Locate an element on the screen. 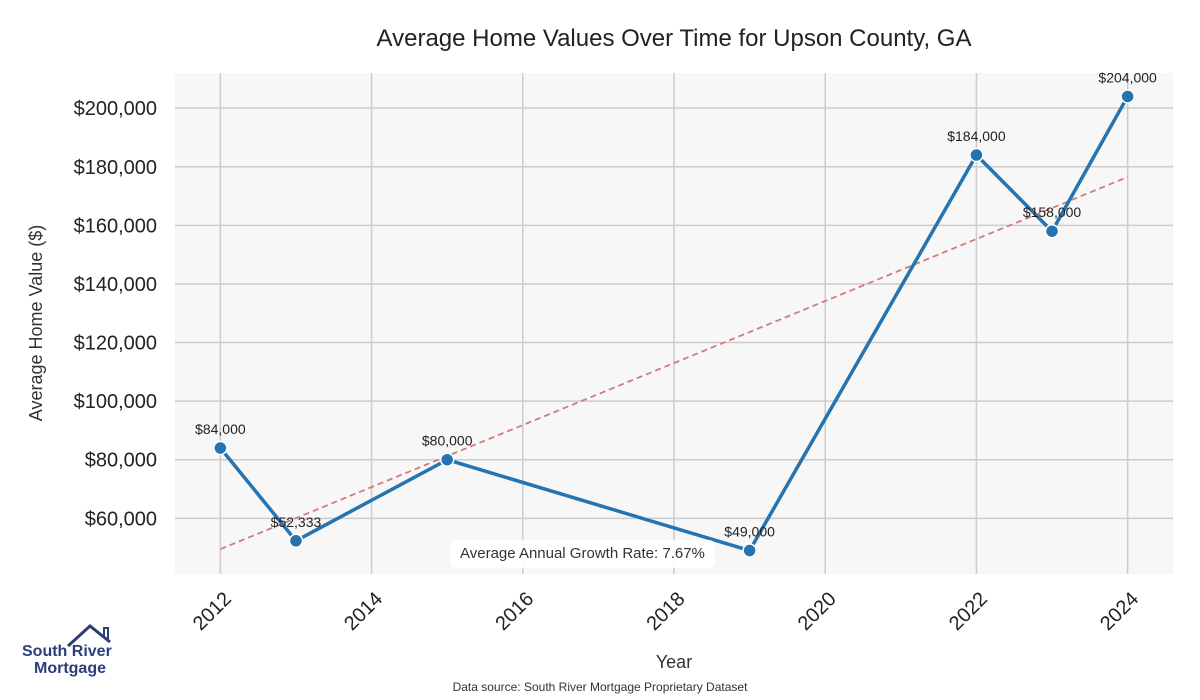 The image size is (1200, 700). logo-text-line1: South River is located at coordinates (67, 651).